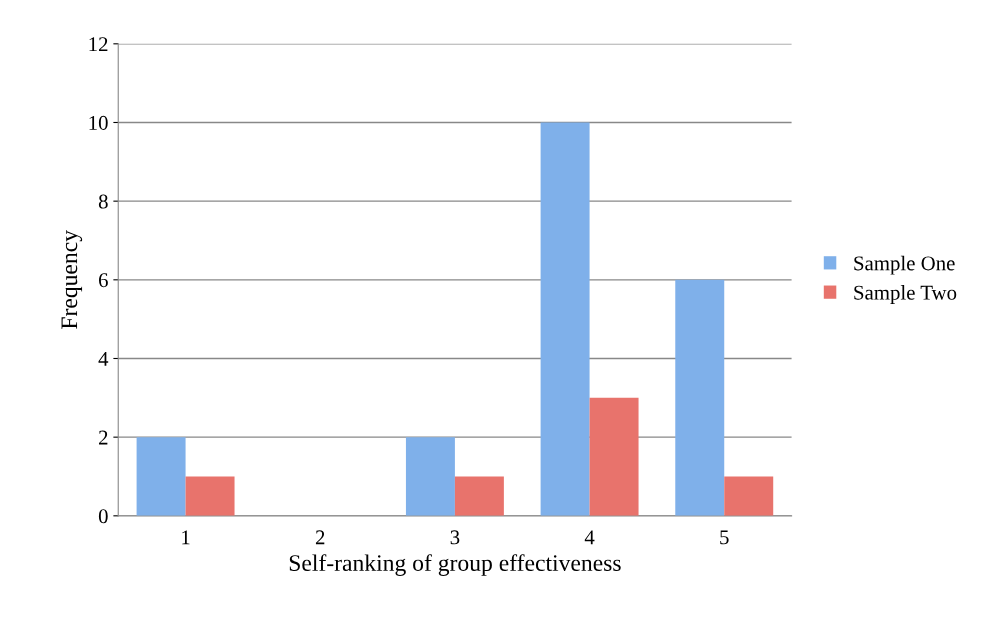 The height and width of the screenshot is (626, 1002). I want to click on x-tick-label: 2, so click(320, 537).